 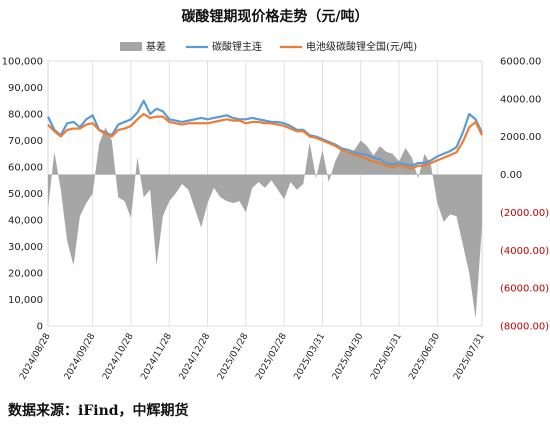 I want to click on x-tick-label: 2025/06/30, so click(x=424, y=357).